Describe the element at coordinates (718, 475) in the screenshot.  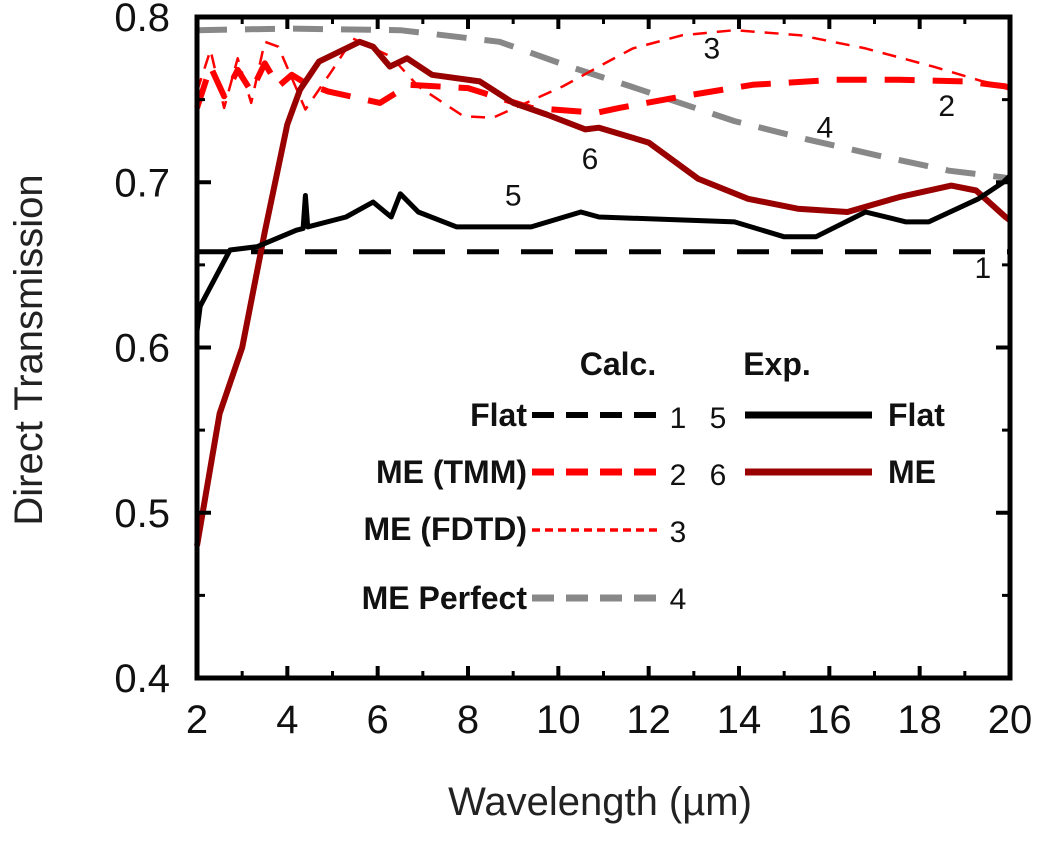
I see `legend-num-6: 6` at that location.